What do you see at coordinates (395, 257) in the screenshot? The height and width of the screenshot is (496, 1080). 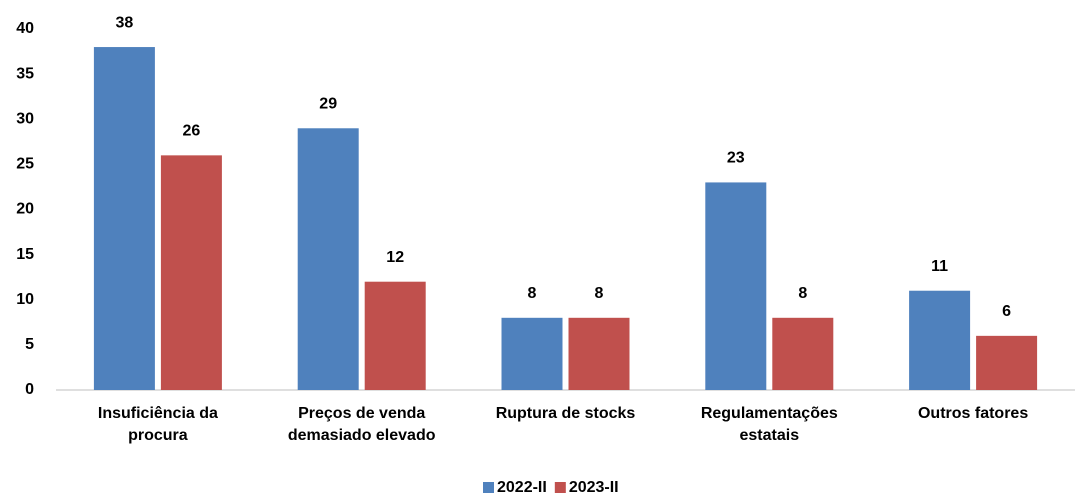 I see `value-label: 12` at bounding box center [395, 257].